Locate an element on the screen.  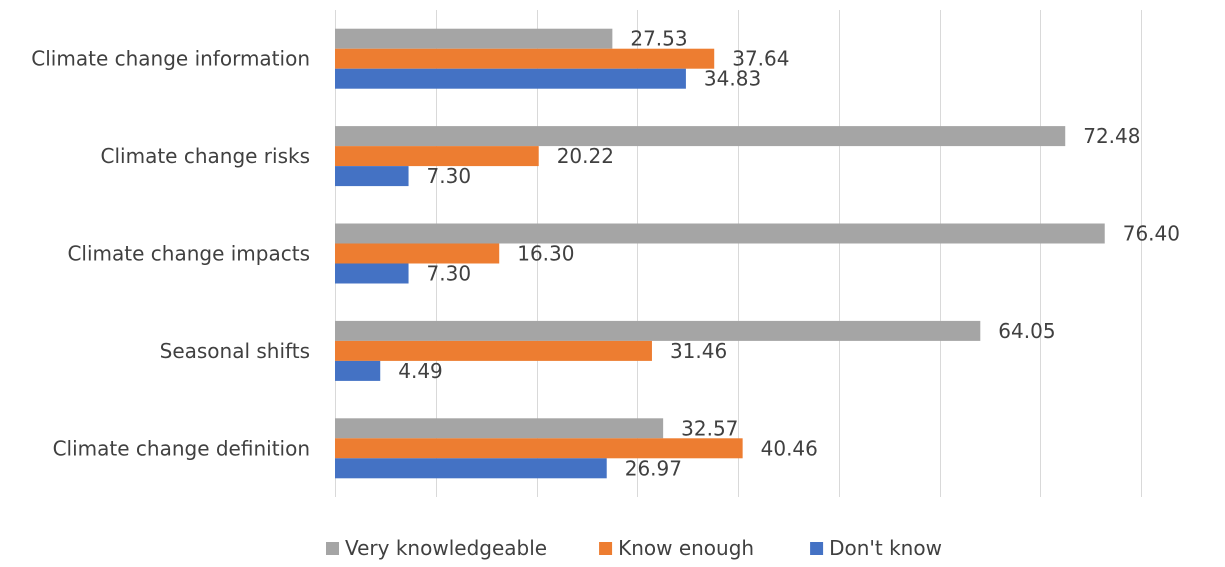
category-label: Climate change risks is located at coordinates (205, 156).